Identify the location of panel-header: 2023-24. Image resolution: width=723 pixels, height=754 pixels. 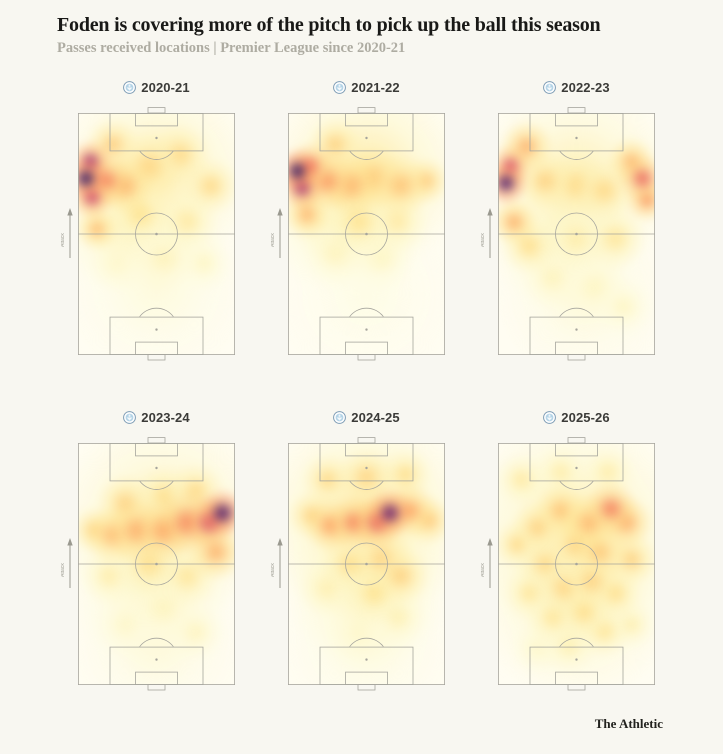
(156, 417).